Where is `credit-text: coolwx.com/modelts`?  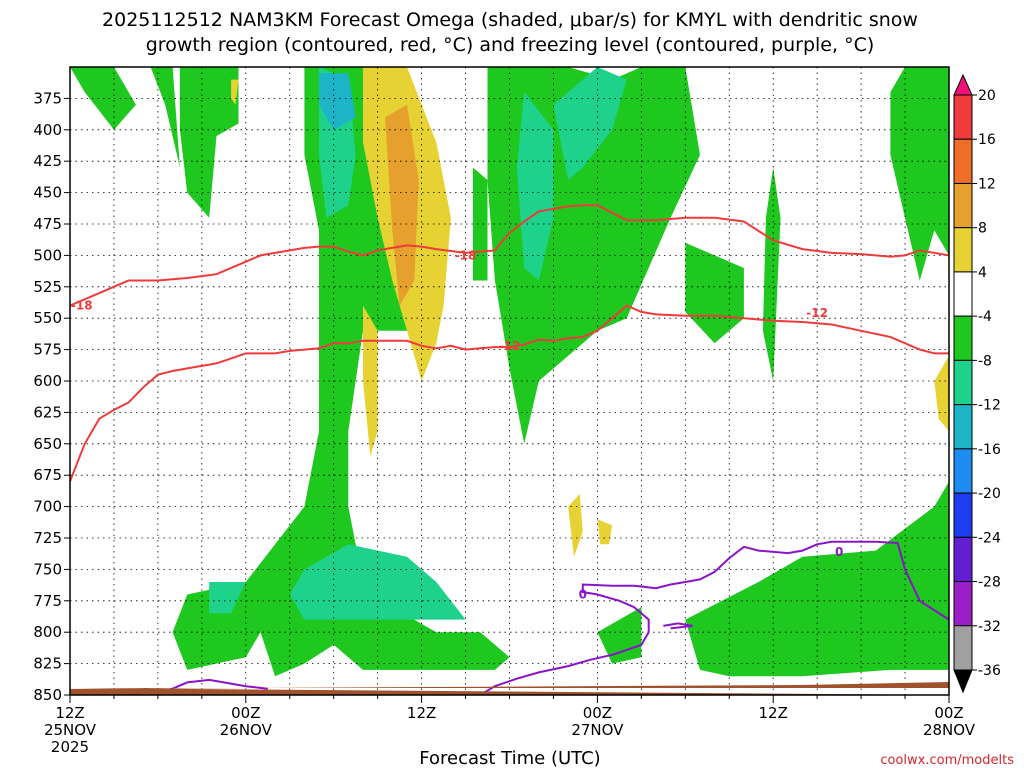 credit-text: coolwx.com/modelts is located at coordinates (947, 760).